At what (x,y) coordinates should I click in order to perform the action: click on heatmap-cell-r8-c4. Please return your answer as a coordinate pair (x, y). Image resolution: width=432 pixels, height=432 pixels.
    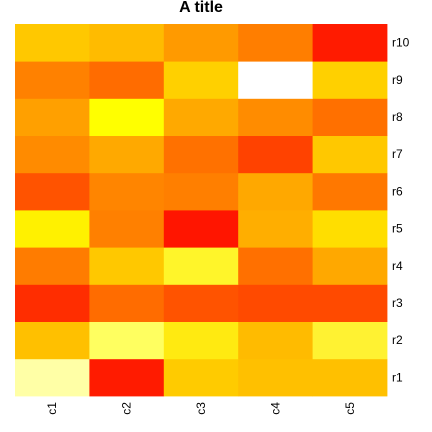
    Looking at the image, I should click on (275, 117).